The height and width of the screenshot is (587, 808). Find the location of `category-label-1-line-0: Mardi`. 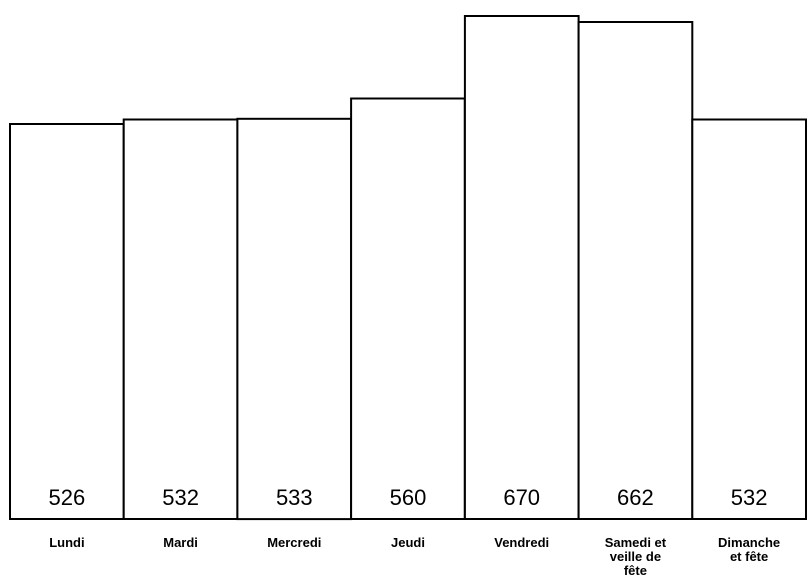

category-label-1-line-0: Mardi is located at coordinates (180, 542).